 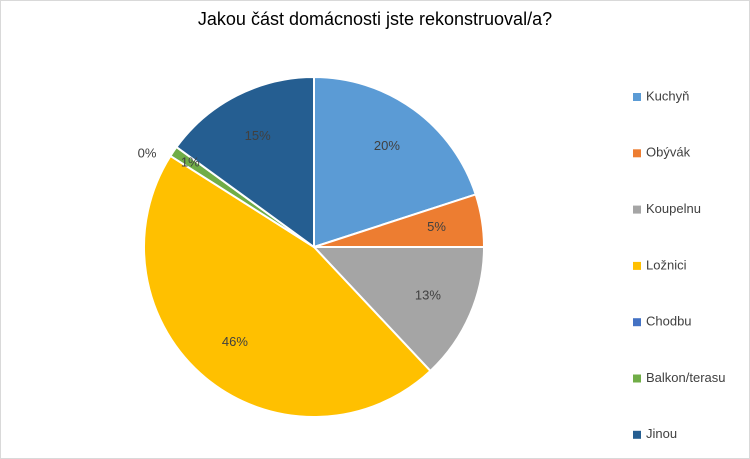 I want to click on legend-swatch-chodbu, so click(x=637, y=322).